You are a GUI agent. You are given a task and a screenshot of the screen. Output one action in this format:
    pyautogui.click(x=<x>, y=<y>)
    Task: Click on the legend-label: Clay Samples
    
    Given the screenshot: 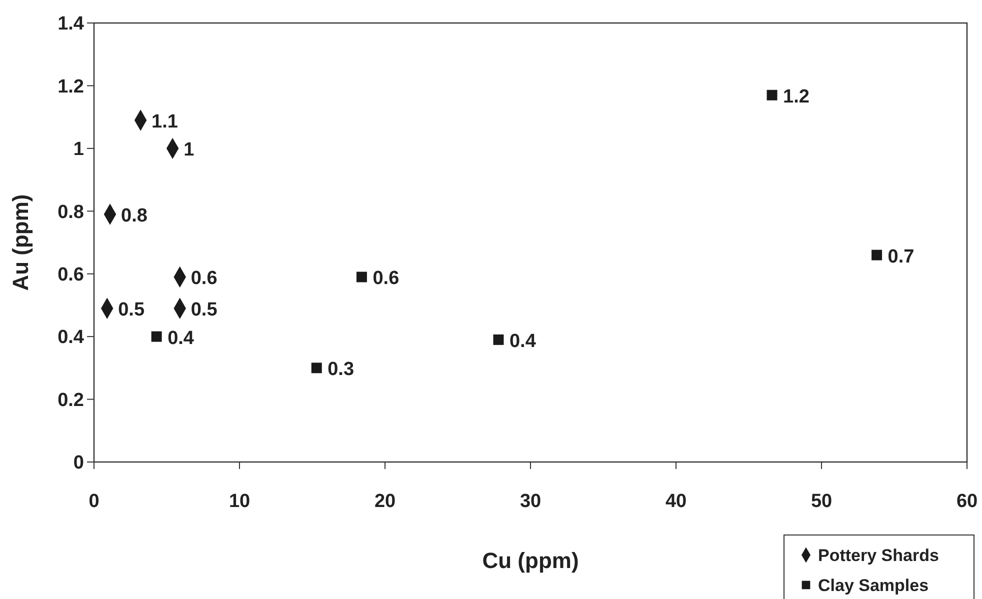 What is the action you would take?
    pyautogui.click(x=873, y=586)
    